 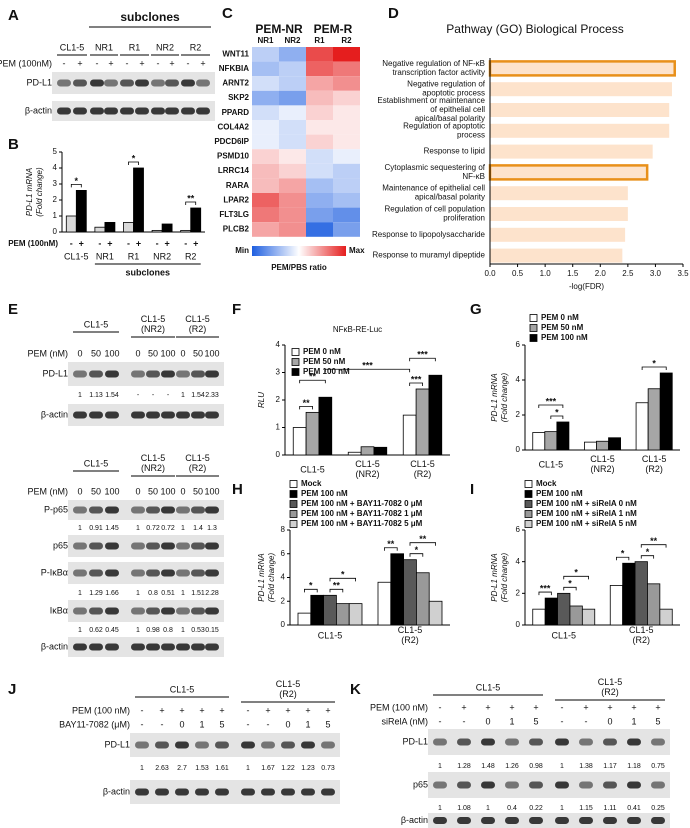 I want to click on row-name: P-IκBα, so click(x=54, y=572).